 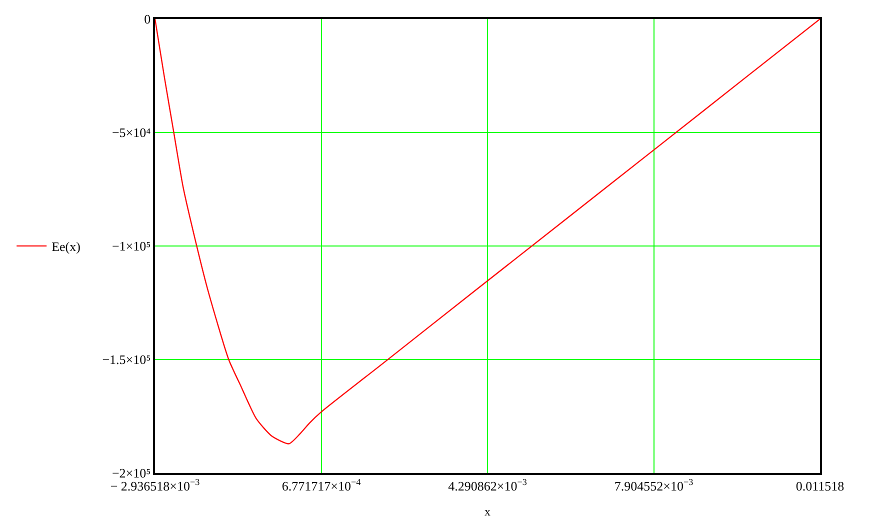 What do you see at coordinates (66, 246) in the screenshot?
I see `legend-label: Ee(x)` at bounding box center [66, 246].